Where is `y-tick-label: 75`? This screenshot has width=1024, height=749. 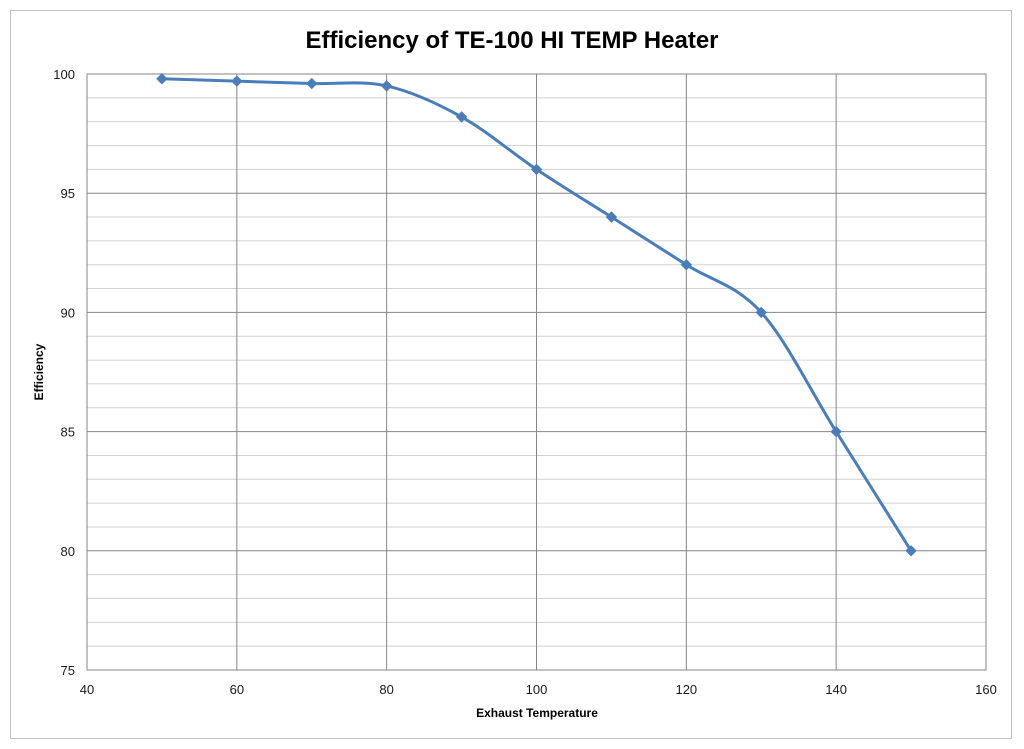
y-tick-label: 75 is located at coordinates (68, 670).